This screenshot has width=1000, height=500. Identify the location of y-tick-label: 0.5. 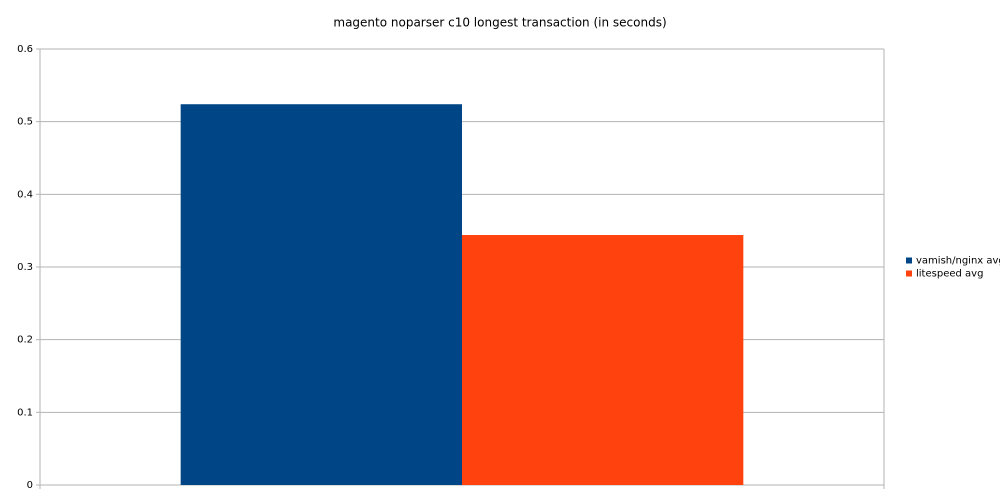
(25, 122).